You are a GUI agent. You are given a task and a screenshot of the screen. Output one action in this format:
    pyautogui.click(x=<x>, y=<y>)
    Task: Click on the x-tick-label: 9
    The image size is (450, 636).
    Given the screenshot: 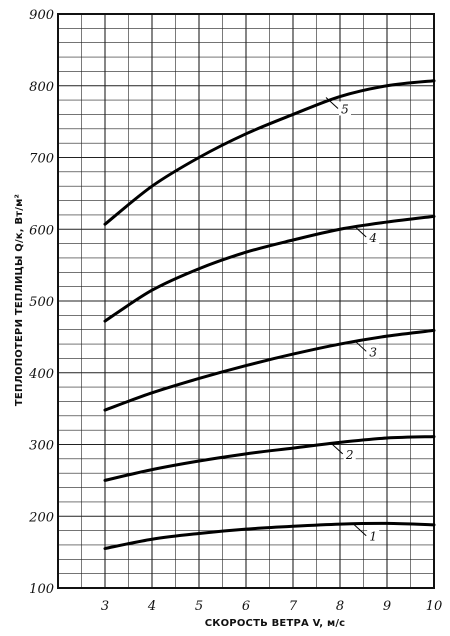 What is the action you would take?
    pyautogui.click(x=387, y=606)
    